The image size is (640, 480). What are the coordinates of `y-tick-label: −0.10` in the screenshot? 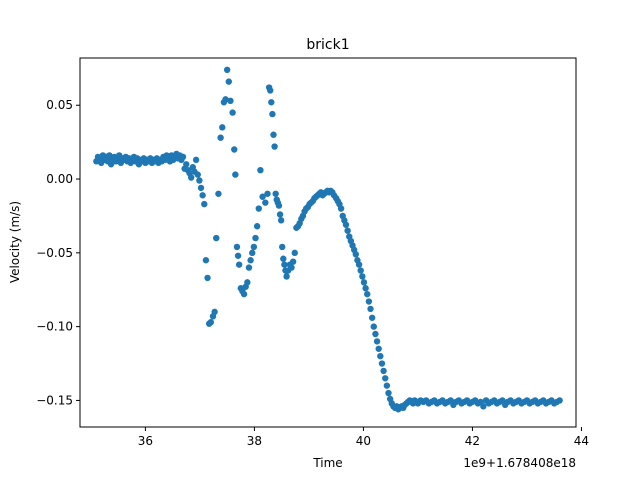 It's located at (54, 327).